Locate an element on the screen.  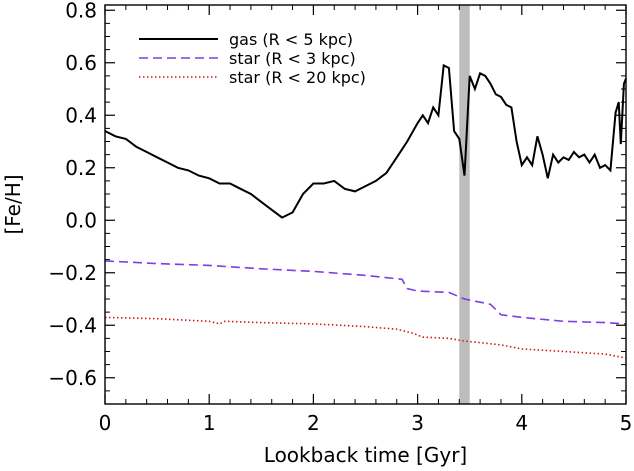
legend-label: star (R < 20 kpc) is located at coordinates (297, 77).